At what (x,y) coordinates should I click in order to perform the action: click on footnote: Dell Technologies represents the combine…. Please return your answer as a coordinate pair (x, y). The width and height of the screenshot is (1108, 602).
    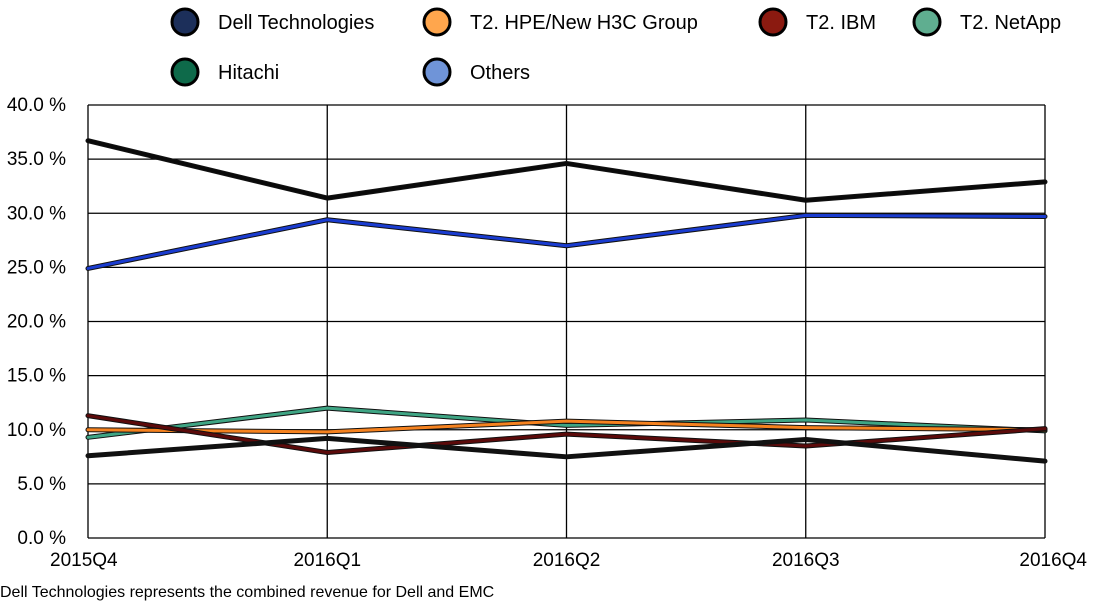
    Looking at the image, I should click on (247, 592).